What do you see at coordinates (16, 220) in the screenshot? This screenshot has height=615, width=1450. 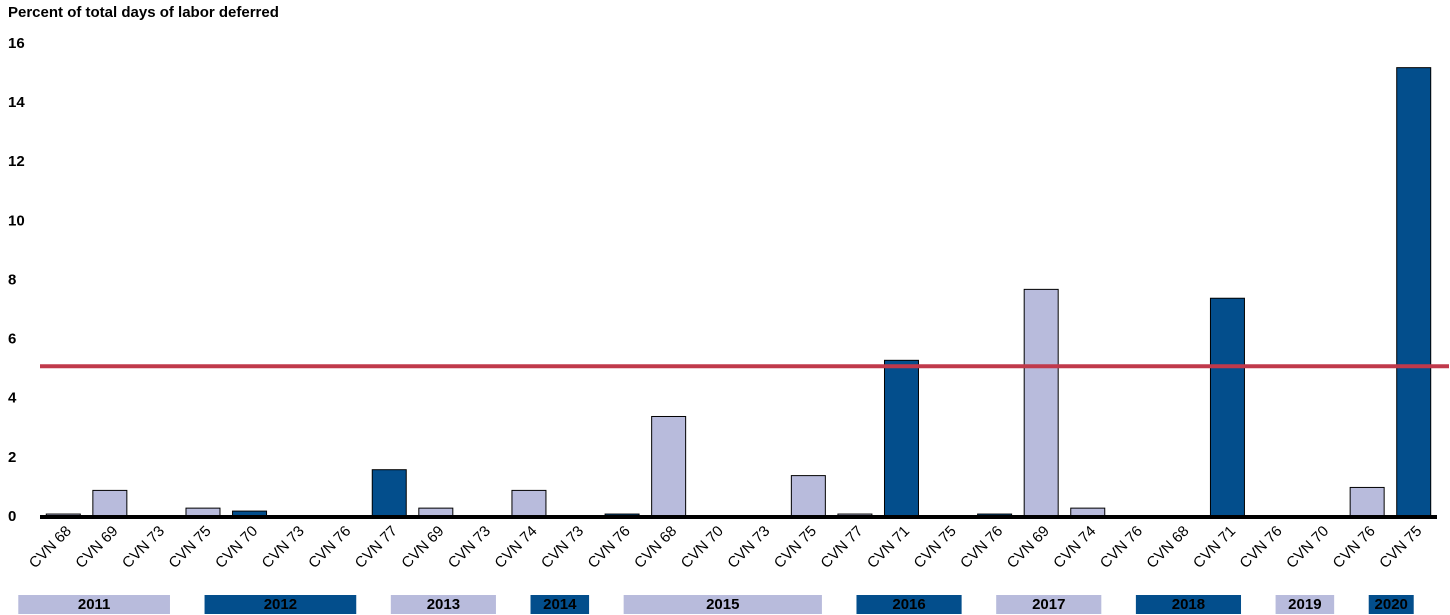 I see `y-tick-label: 10` at bounding box center [16, 220].